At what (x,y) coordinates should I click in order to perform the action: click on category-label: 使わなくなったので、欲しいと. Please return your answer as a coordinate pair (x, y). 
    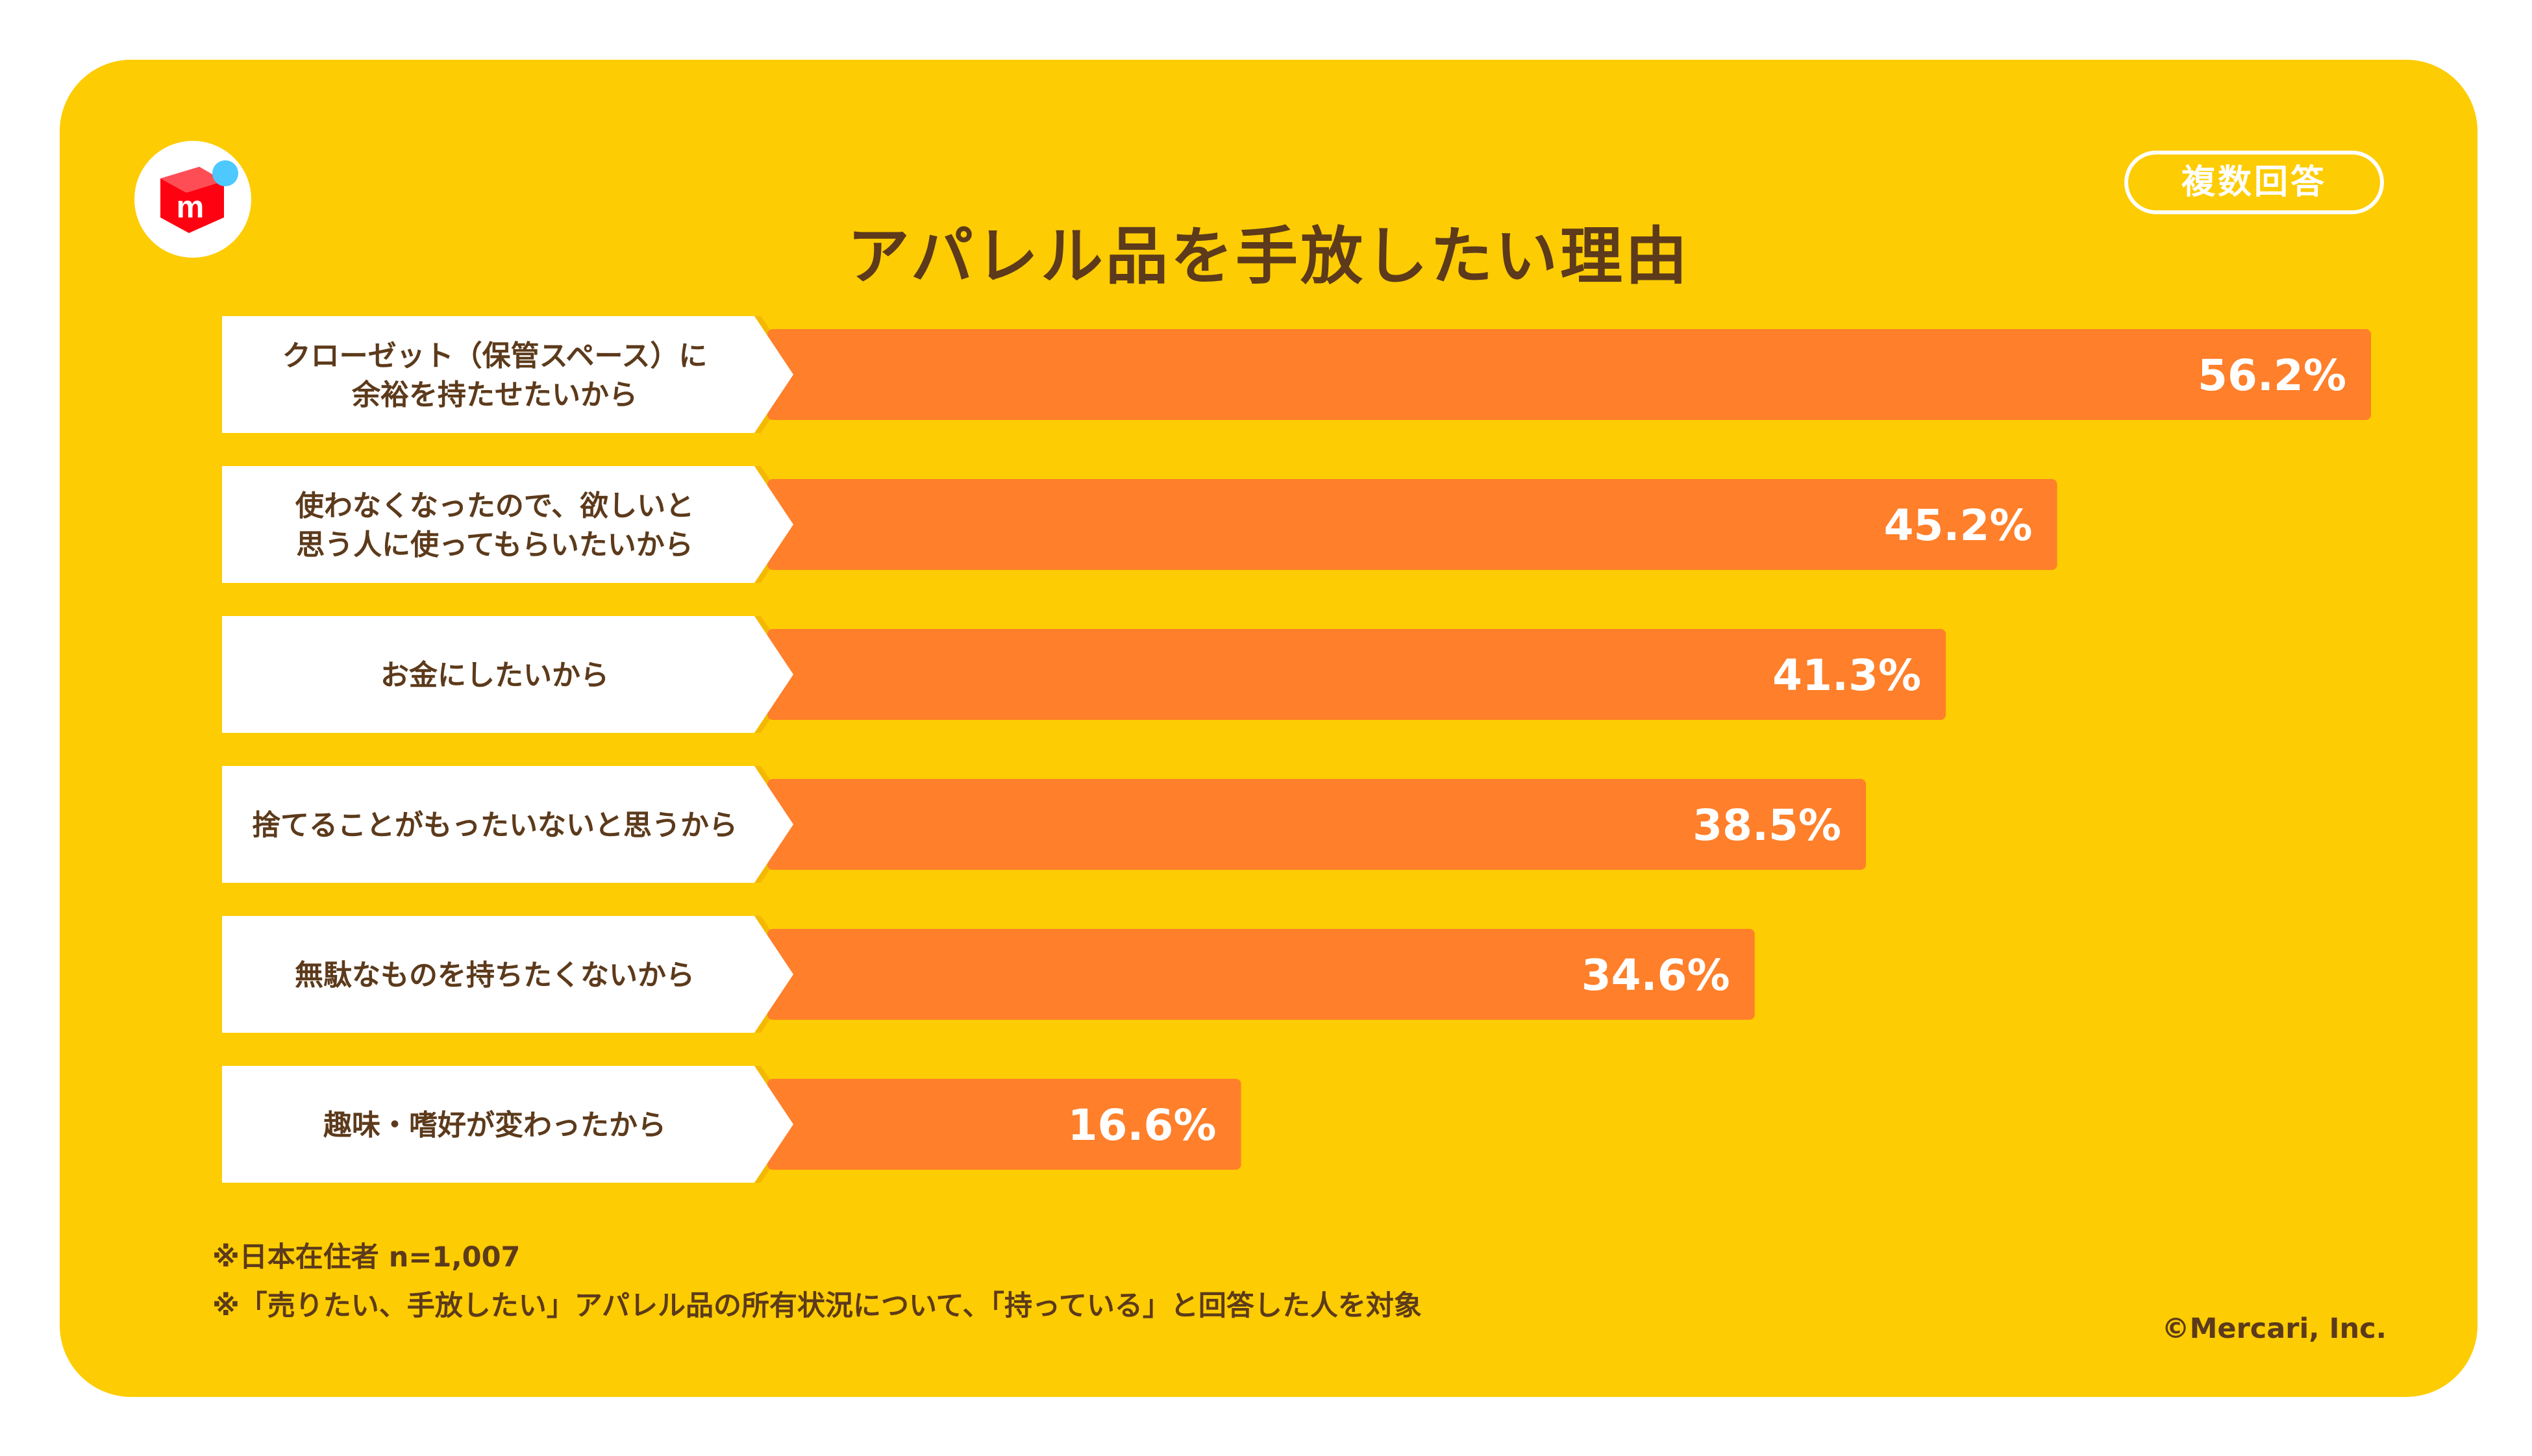
    Looking at the image, I should click on (495, 506).